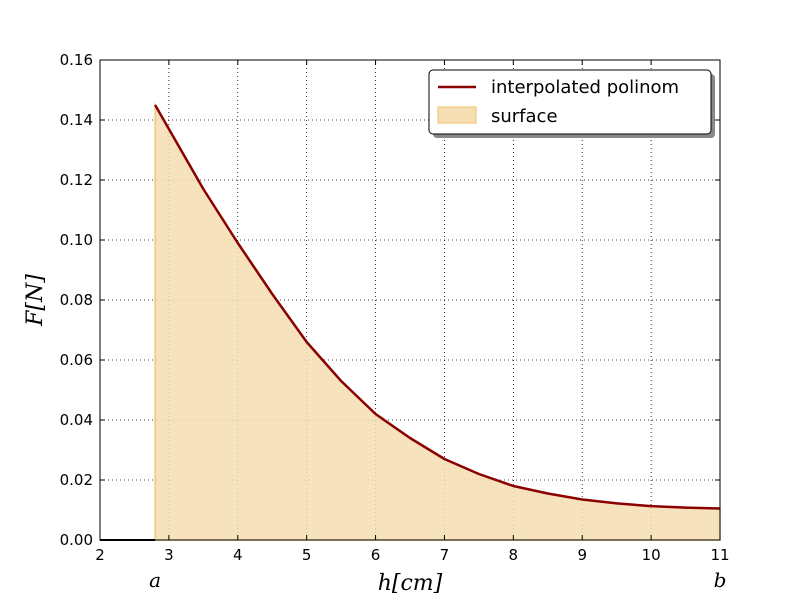  Describe the element at coordinates (457, 115) in the screenshot. I see `legend-area-swatch` at that location.